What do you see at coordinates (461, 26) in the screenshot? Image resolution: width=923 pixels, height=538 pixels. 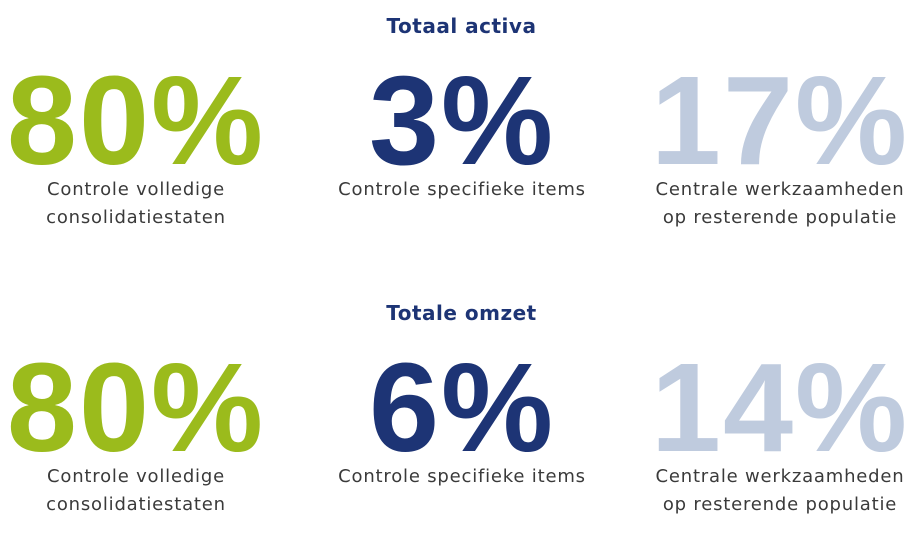 I see `section-title: Totaal activa` at bounding box center [461, 26].